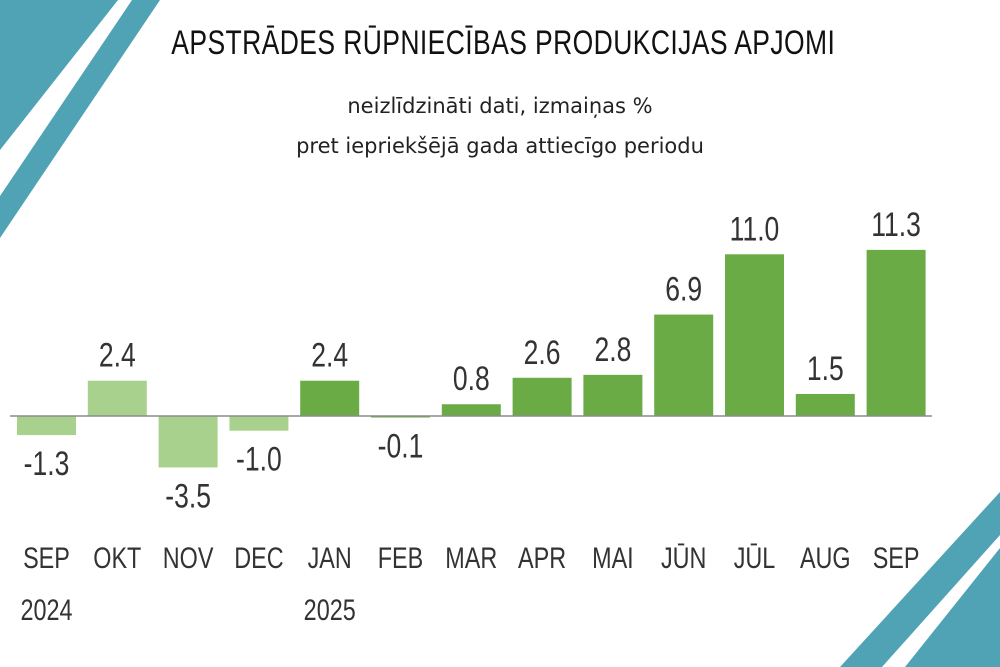 The image size is (1000, 667). What do you see at coordinates (330, 557) in the screenshot?
I see `category-label-4: JAN` at bounding box center [330, 557].